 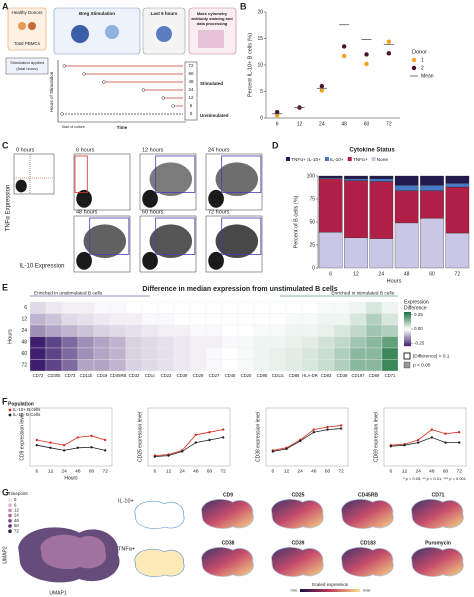 I want to click on legend-label: |Difference| > 0.1, so click(x=431, y=356).